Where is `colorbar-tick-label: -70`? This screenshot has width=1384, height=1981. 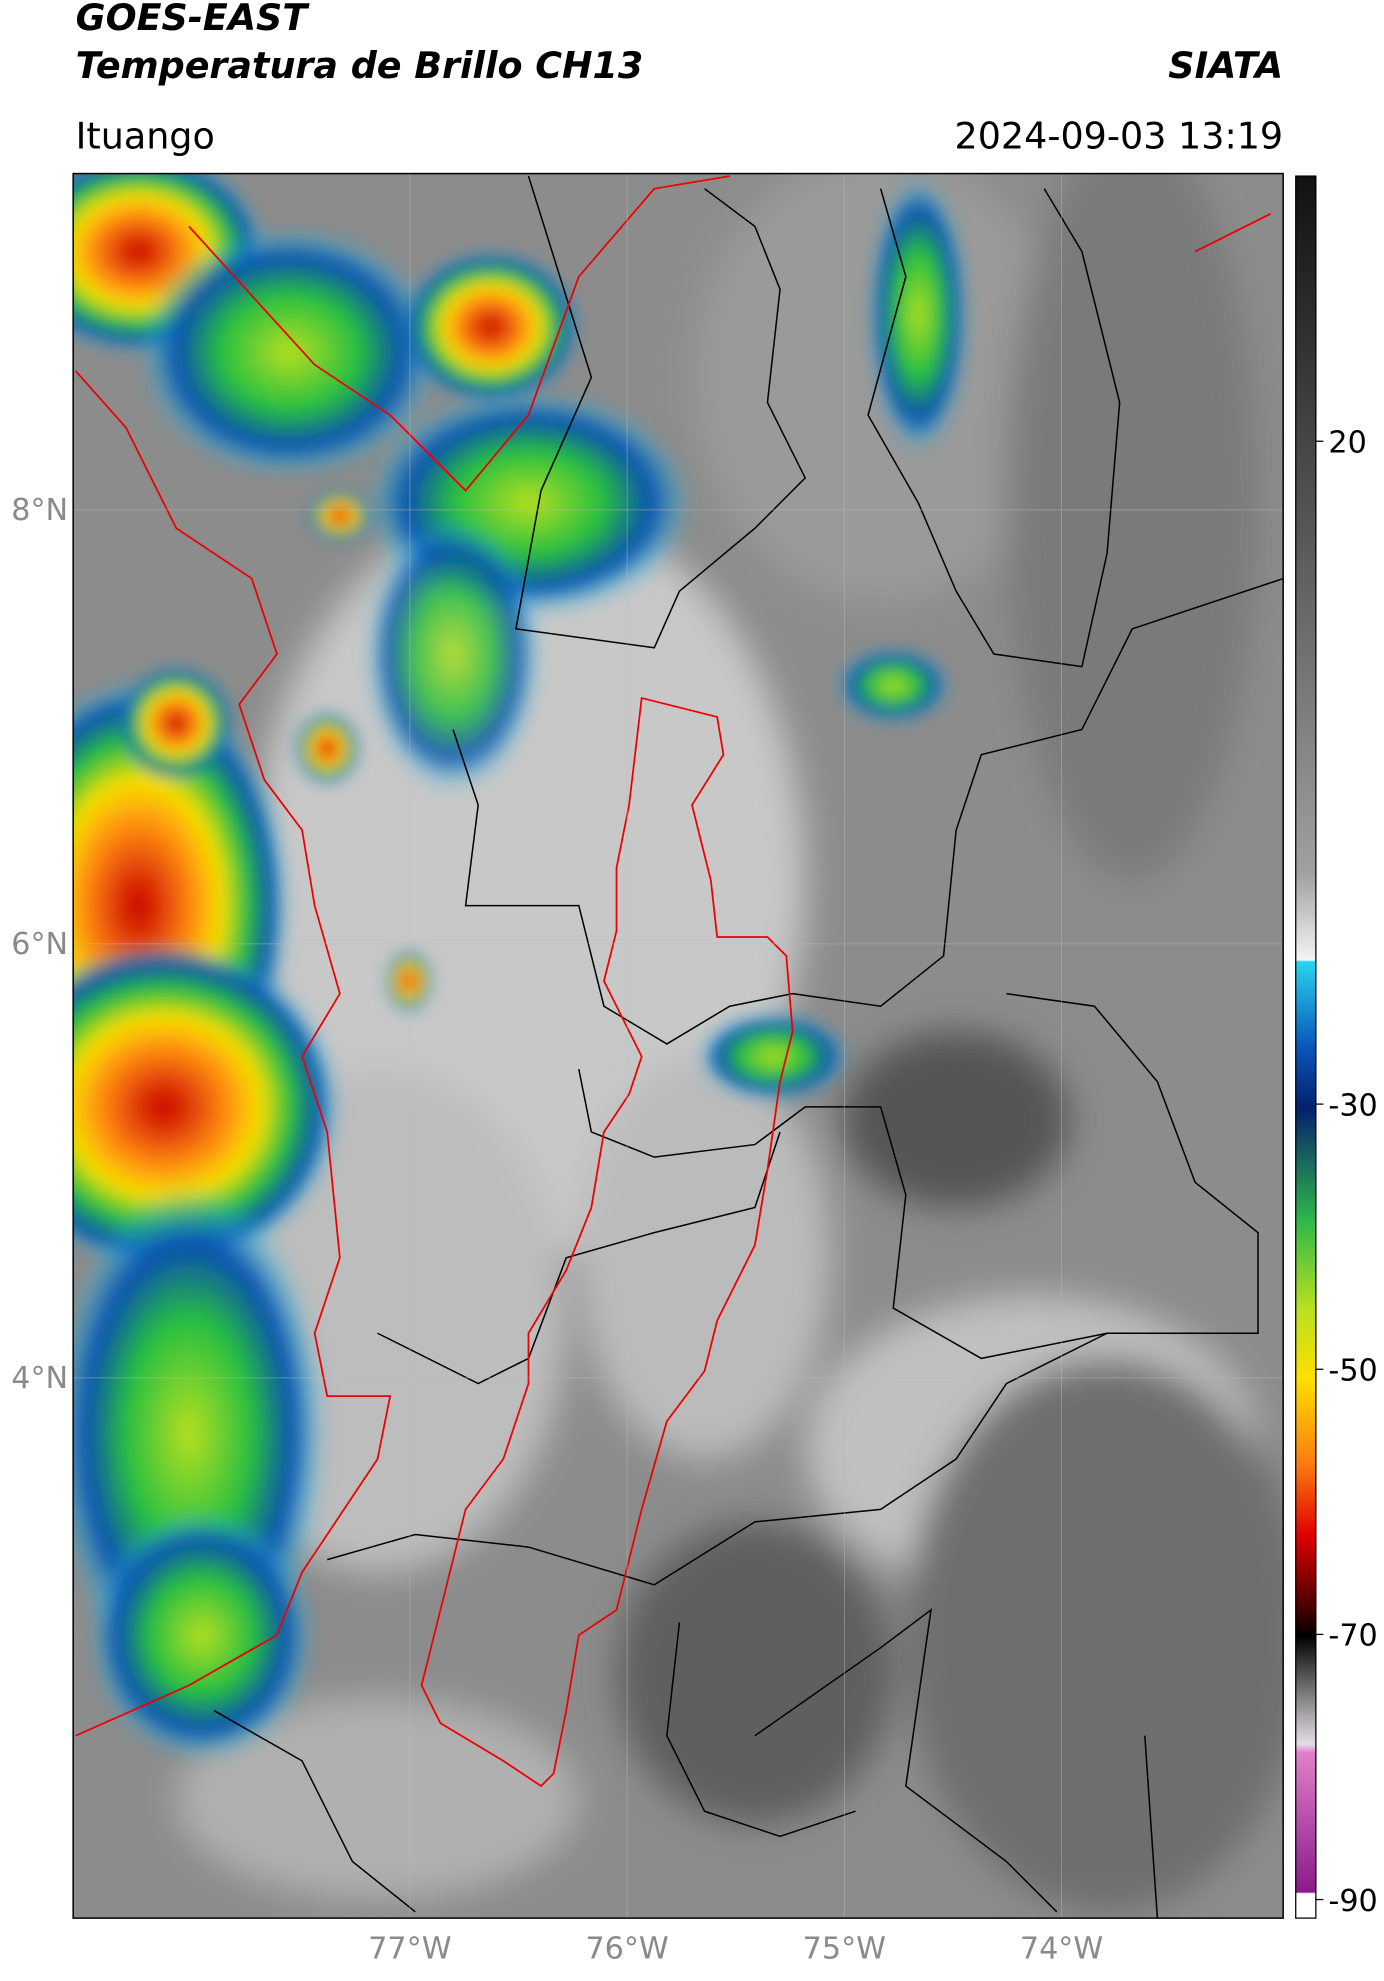
colorbar-tick-label: -70 is located at coordinates (1352, 1636).